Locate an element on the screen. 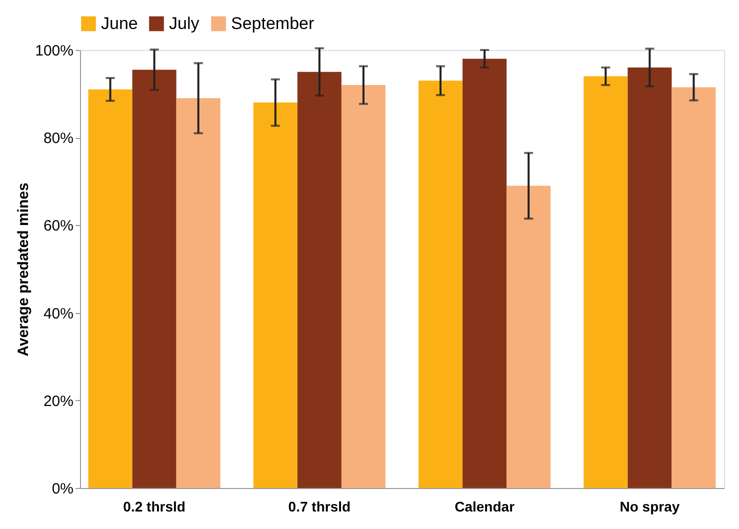  x-tick-label: 0.2 thrsld is located at coordinates (154, 506).